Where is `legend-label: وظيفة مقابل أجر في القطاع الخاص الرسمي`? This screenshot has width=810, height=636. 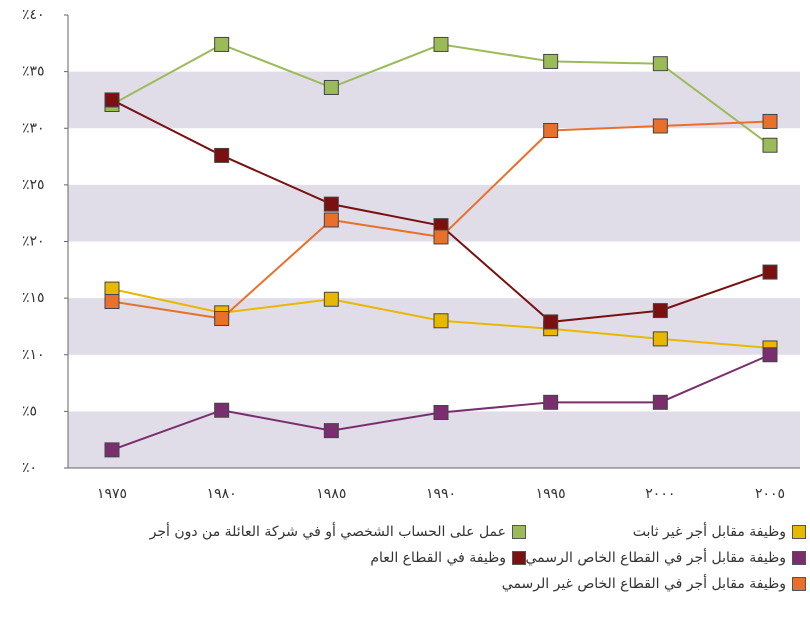
legend-label: وظيفة مقابل أجر في القطاع الخاص الرسمي is located at coordinates (656, 558).